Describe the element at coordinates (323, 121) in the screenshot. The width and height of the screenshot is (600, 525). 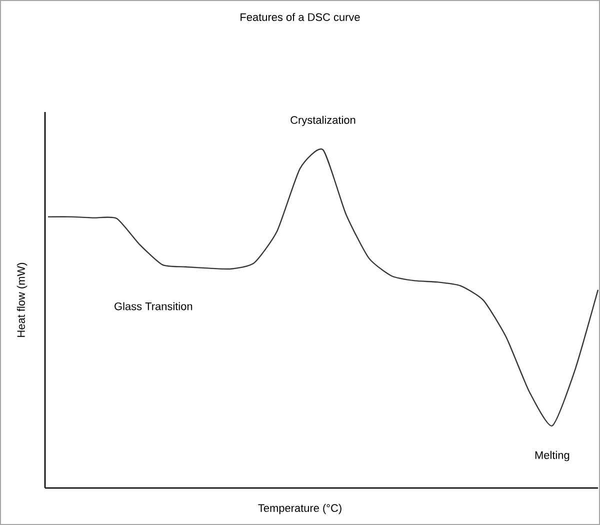
I see `text: Crystalization` at that location.